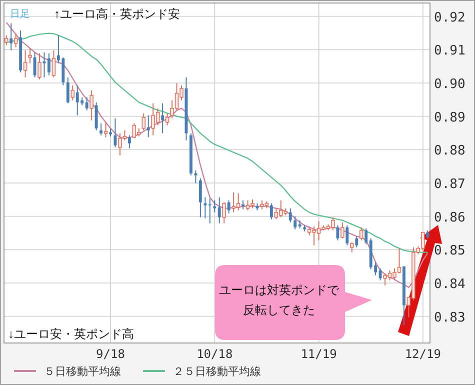  What do you see at coordinates (450, 284) in the screenshot?
I see `y-tick-label: 0.84` at bounding box center [450, 284].